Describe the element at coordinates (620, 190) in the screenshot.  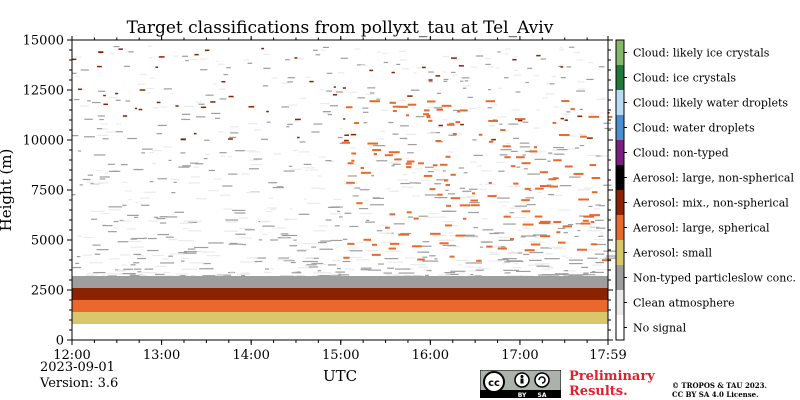
I see `colorbar-frame` at that location.